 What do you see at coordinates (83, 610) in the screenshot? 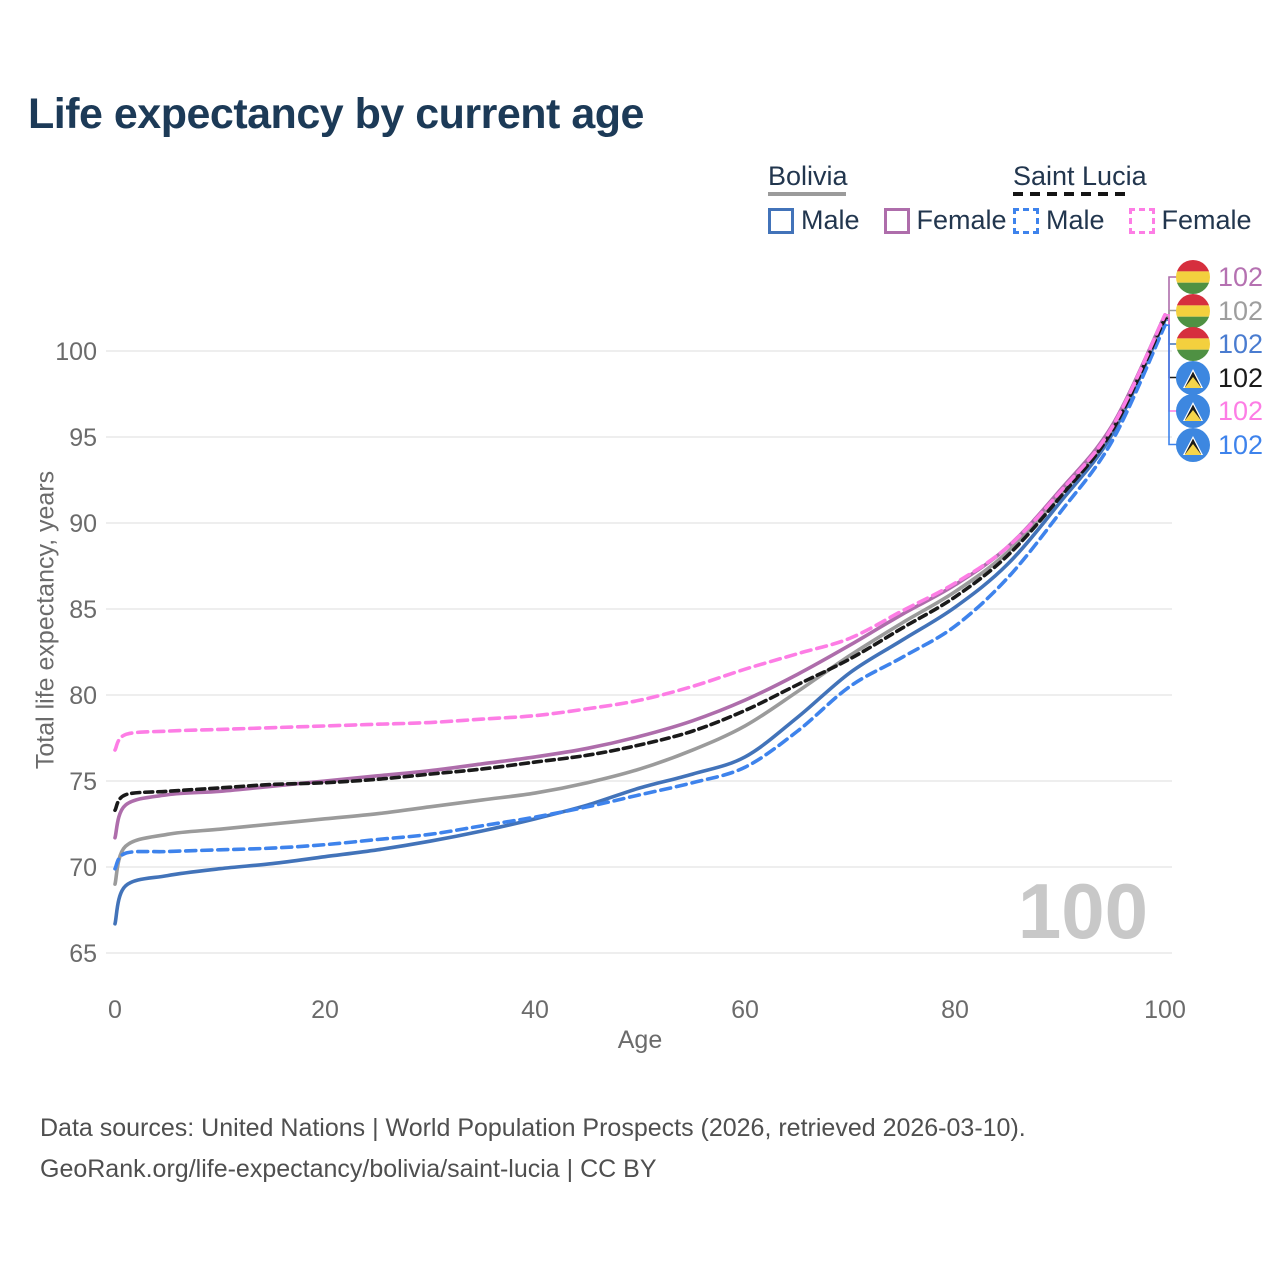
I see `y-tick-label: 85` at bounding box center [83, 610].